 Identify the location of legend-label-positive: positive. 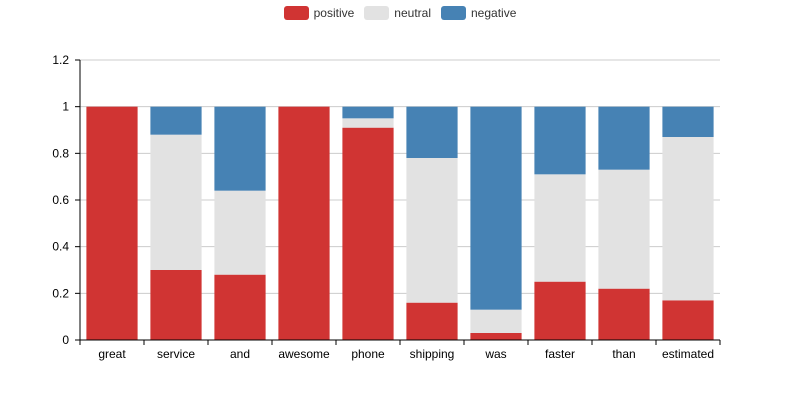
(334, 13).